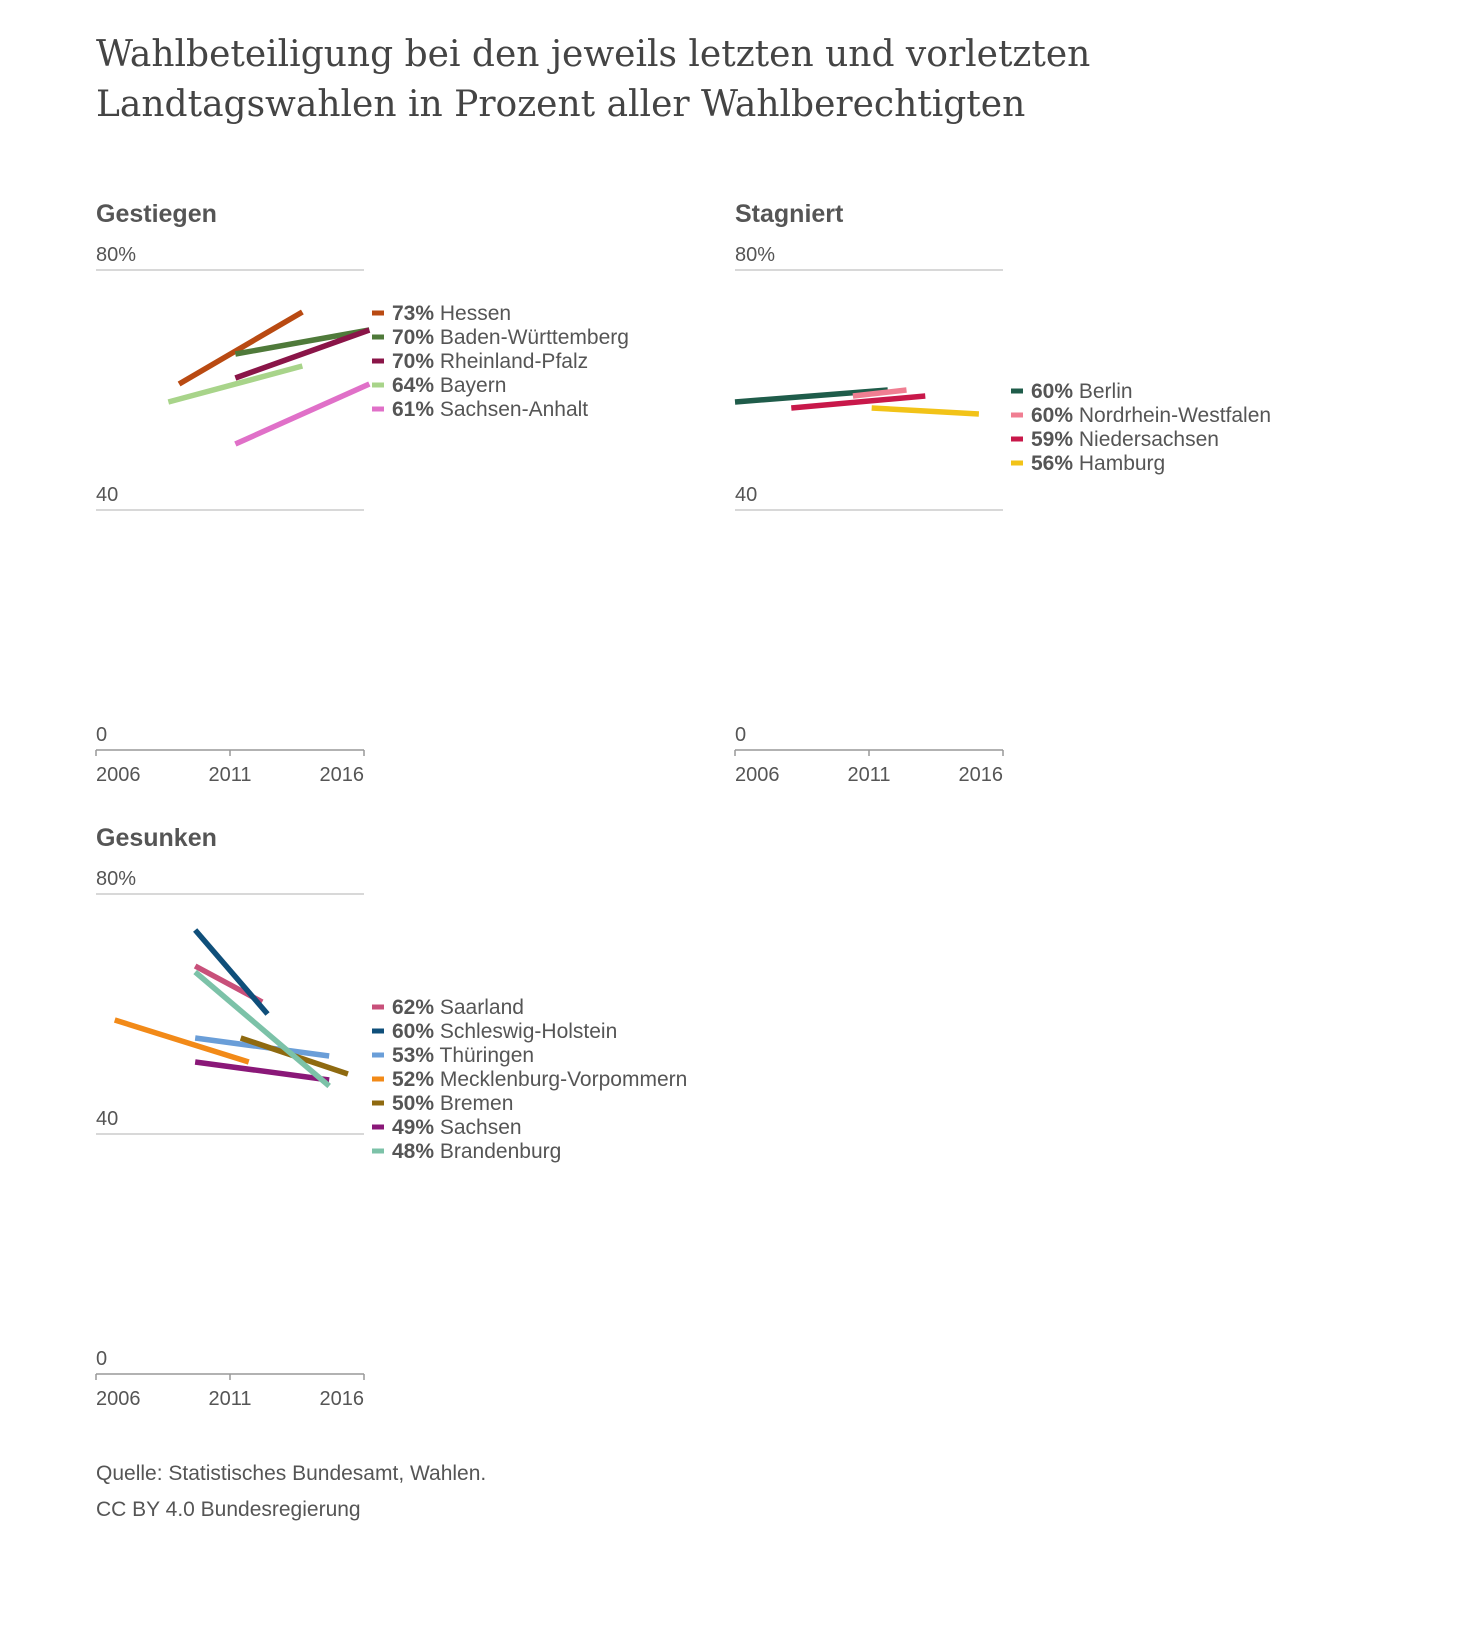  Describe the element at coordinates (1146, 439) in the screenshot. I see `legend-name-niedersachsen: Niedersachsen` at that location.